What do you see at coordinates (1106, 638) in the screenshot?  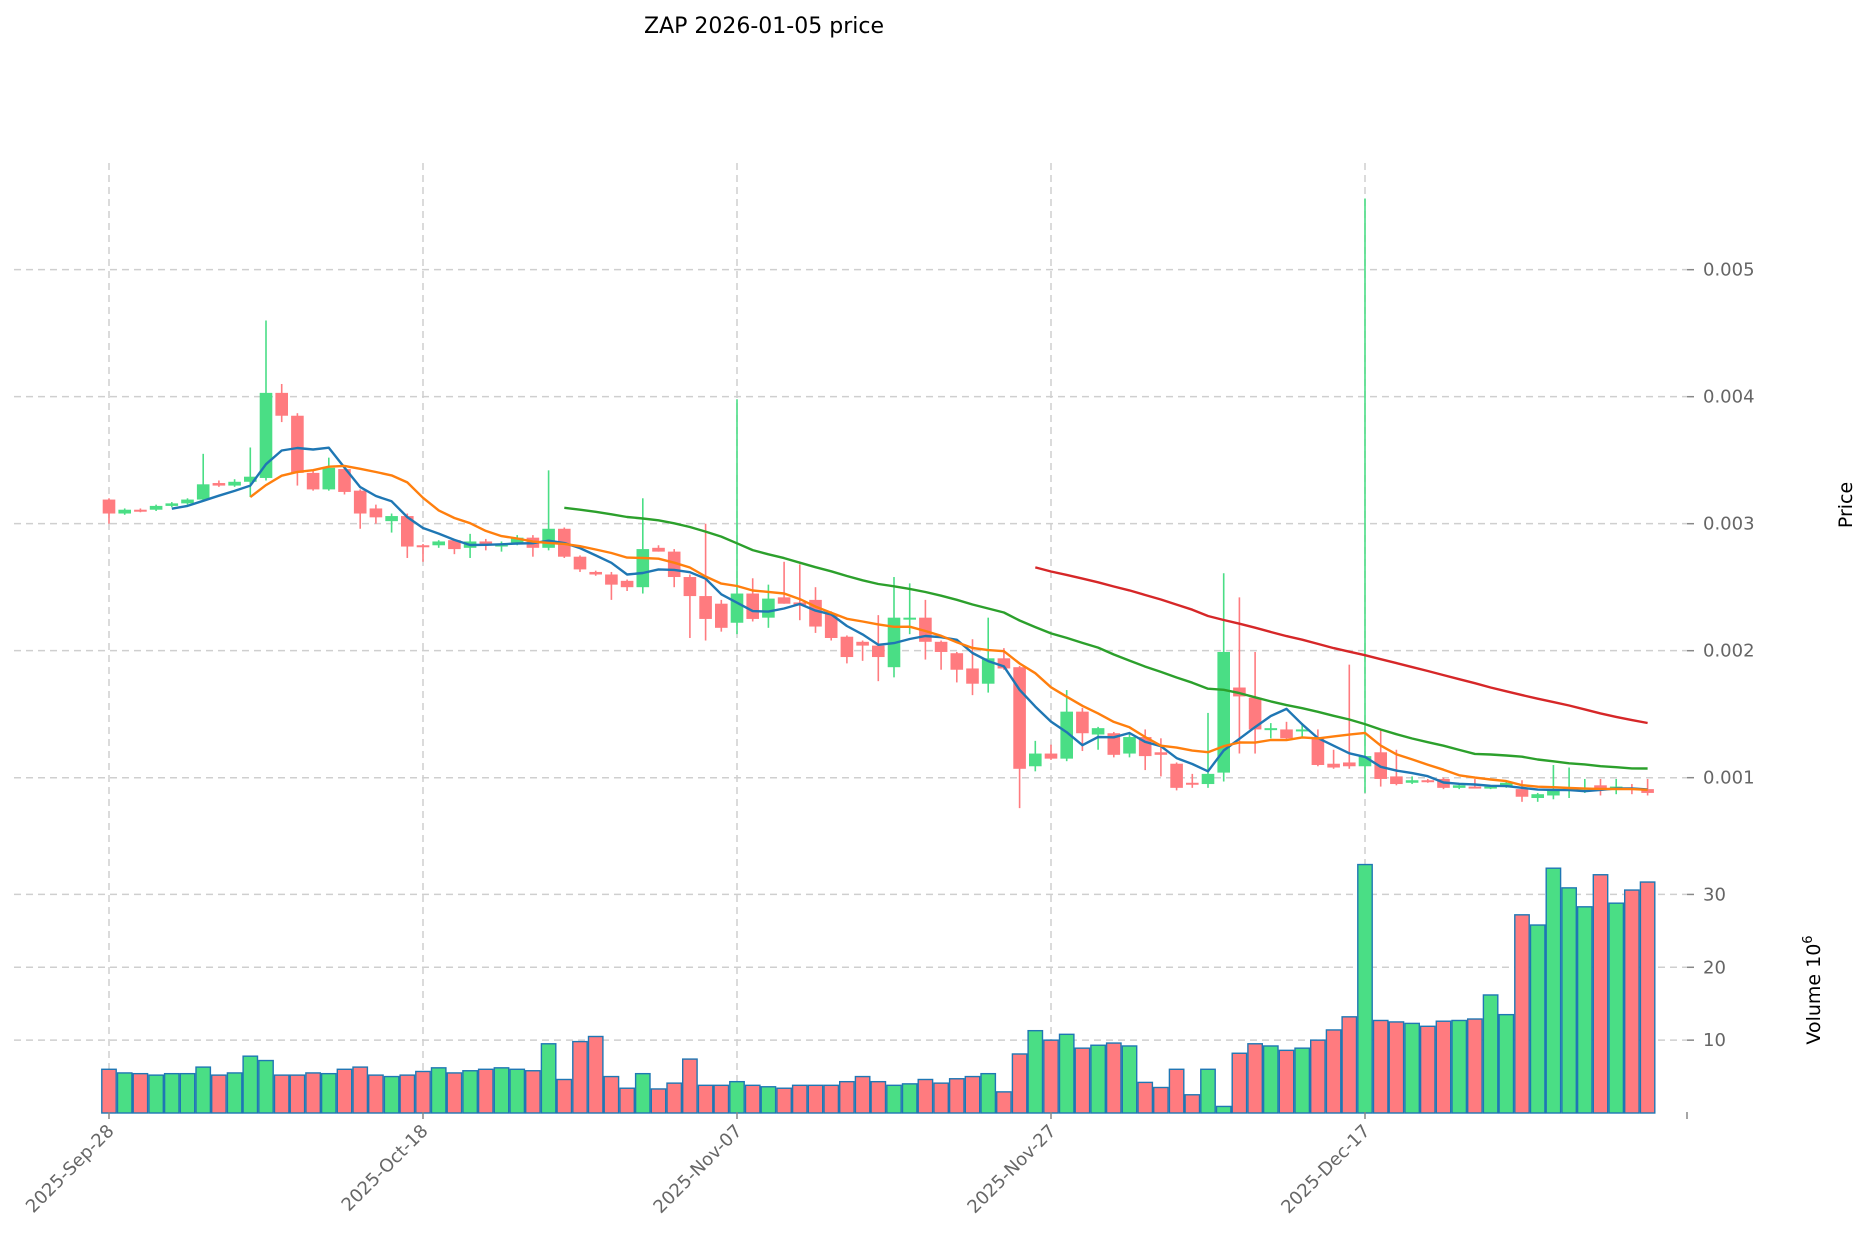 I see `ma30-line` at bounding box center [1106, 638].